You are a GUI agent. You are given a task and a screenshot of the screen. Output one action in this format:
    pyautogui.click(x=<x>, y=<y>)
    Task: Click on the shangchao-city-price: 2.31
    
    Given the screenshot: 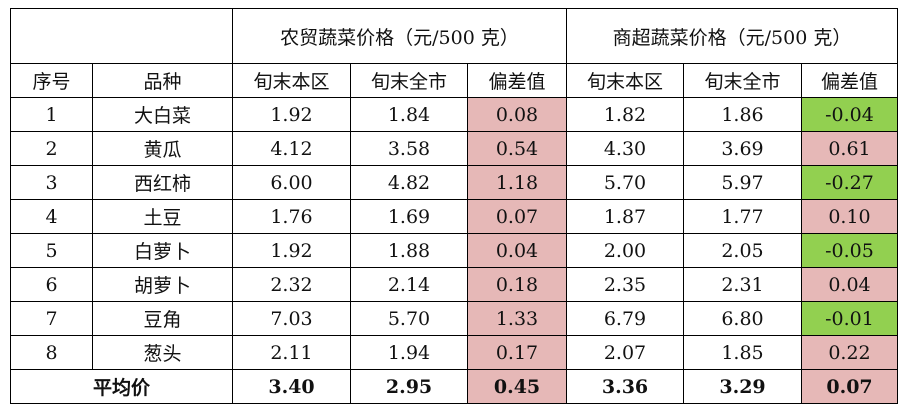 What is the action you would take?
    pyautogui.click(x=742, y=284)
    